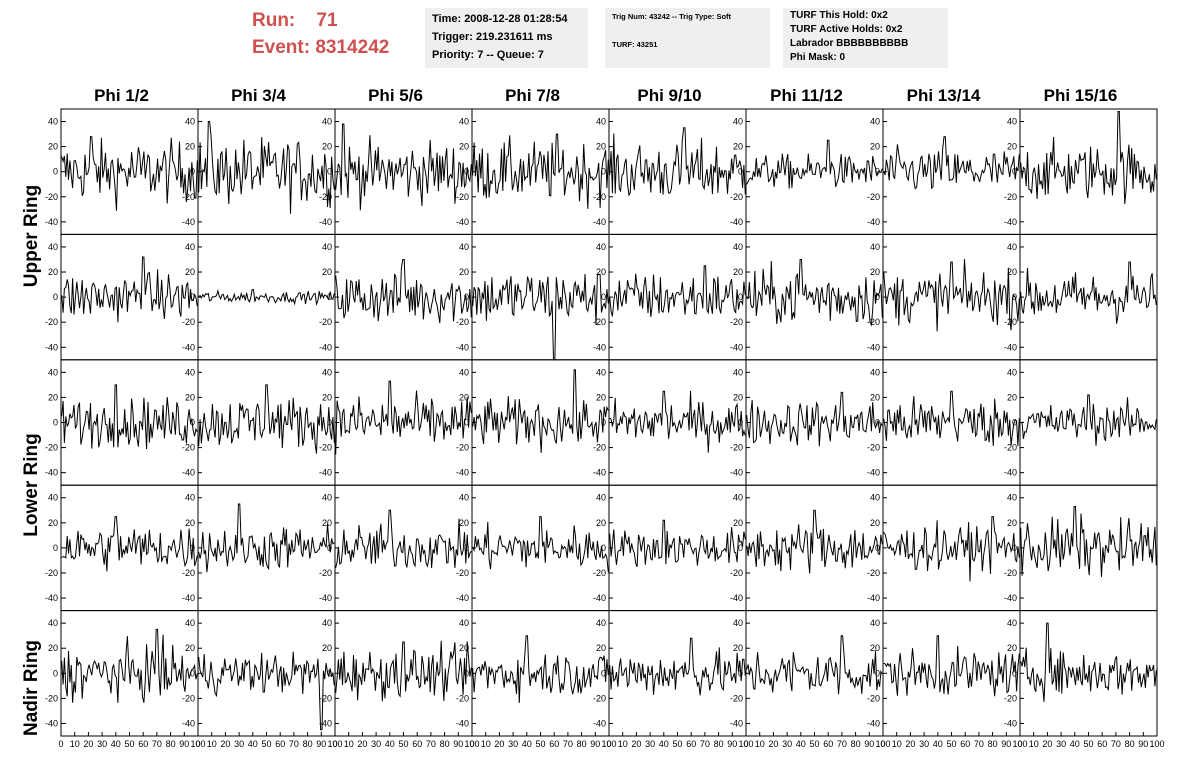 The height and width of the screenshot is (772, 1196). I want to click on run-line: Run: 71, so click(295, 21).